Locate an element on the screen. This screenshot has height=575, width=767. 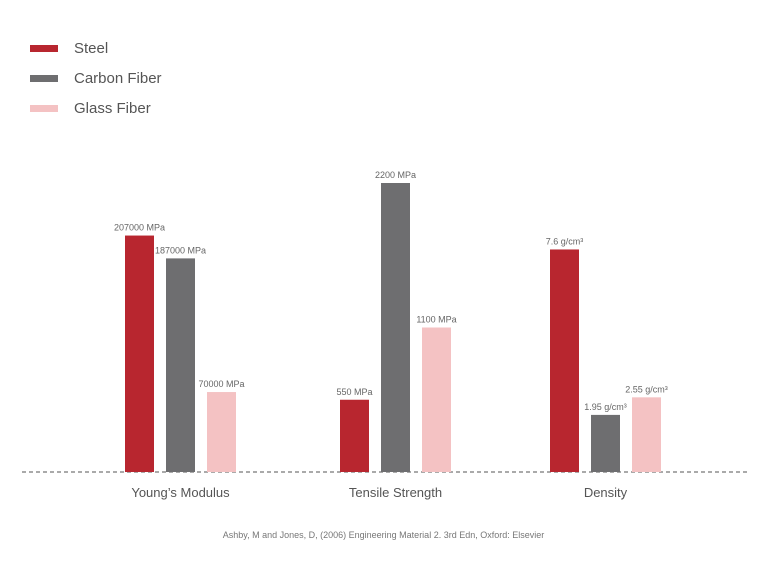
bar-young-s-modulus-glass-fiber is located at coordinates (221, 432).